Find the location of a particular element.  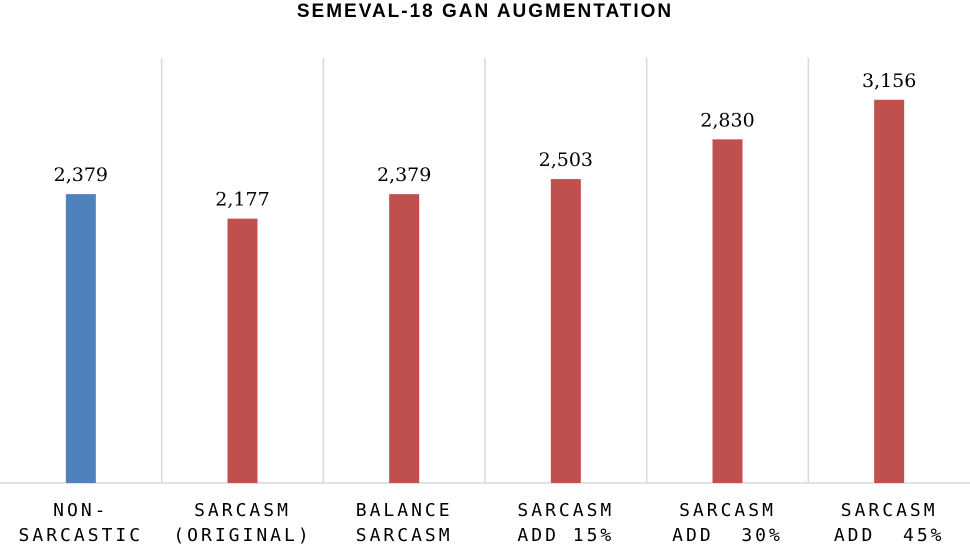

category-label: BALANCE is located at coordinates (404, 510).